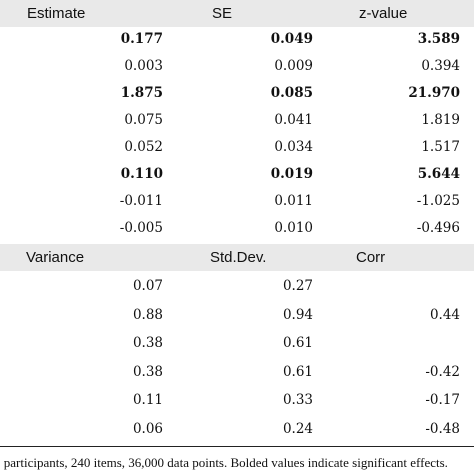 Image resolution: width=474 pixels, height=474 pixels. What do you see at coordinates (55, 257) in the screenshot?
I see `header-variance: Variance` at bounding box center [55, 257].